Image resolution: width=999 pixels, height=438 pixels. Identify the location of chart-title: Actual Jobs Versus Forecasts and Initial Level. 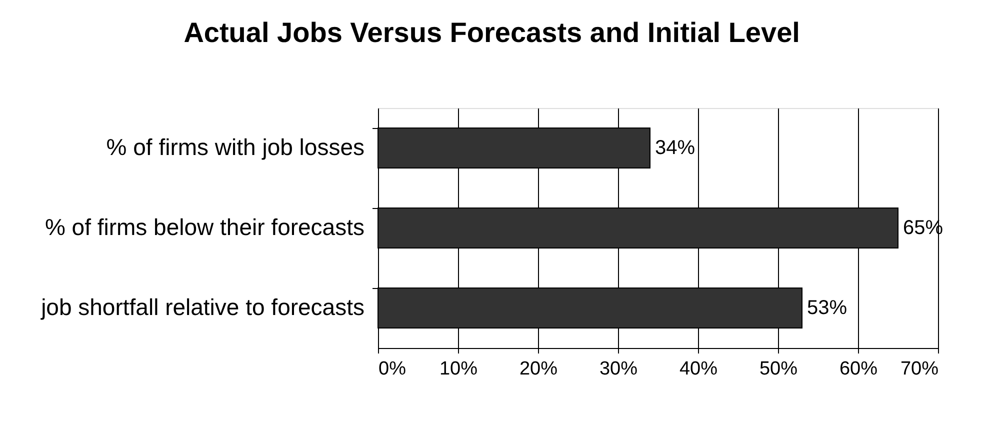
(492, 32).